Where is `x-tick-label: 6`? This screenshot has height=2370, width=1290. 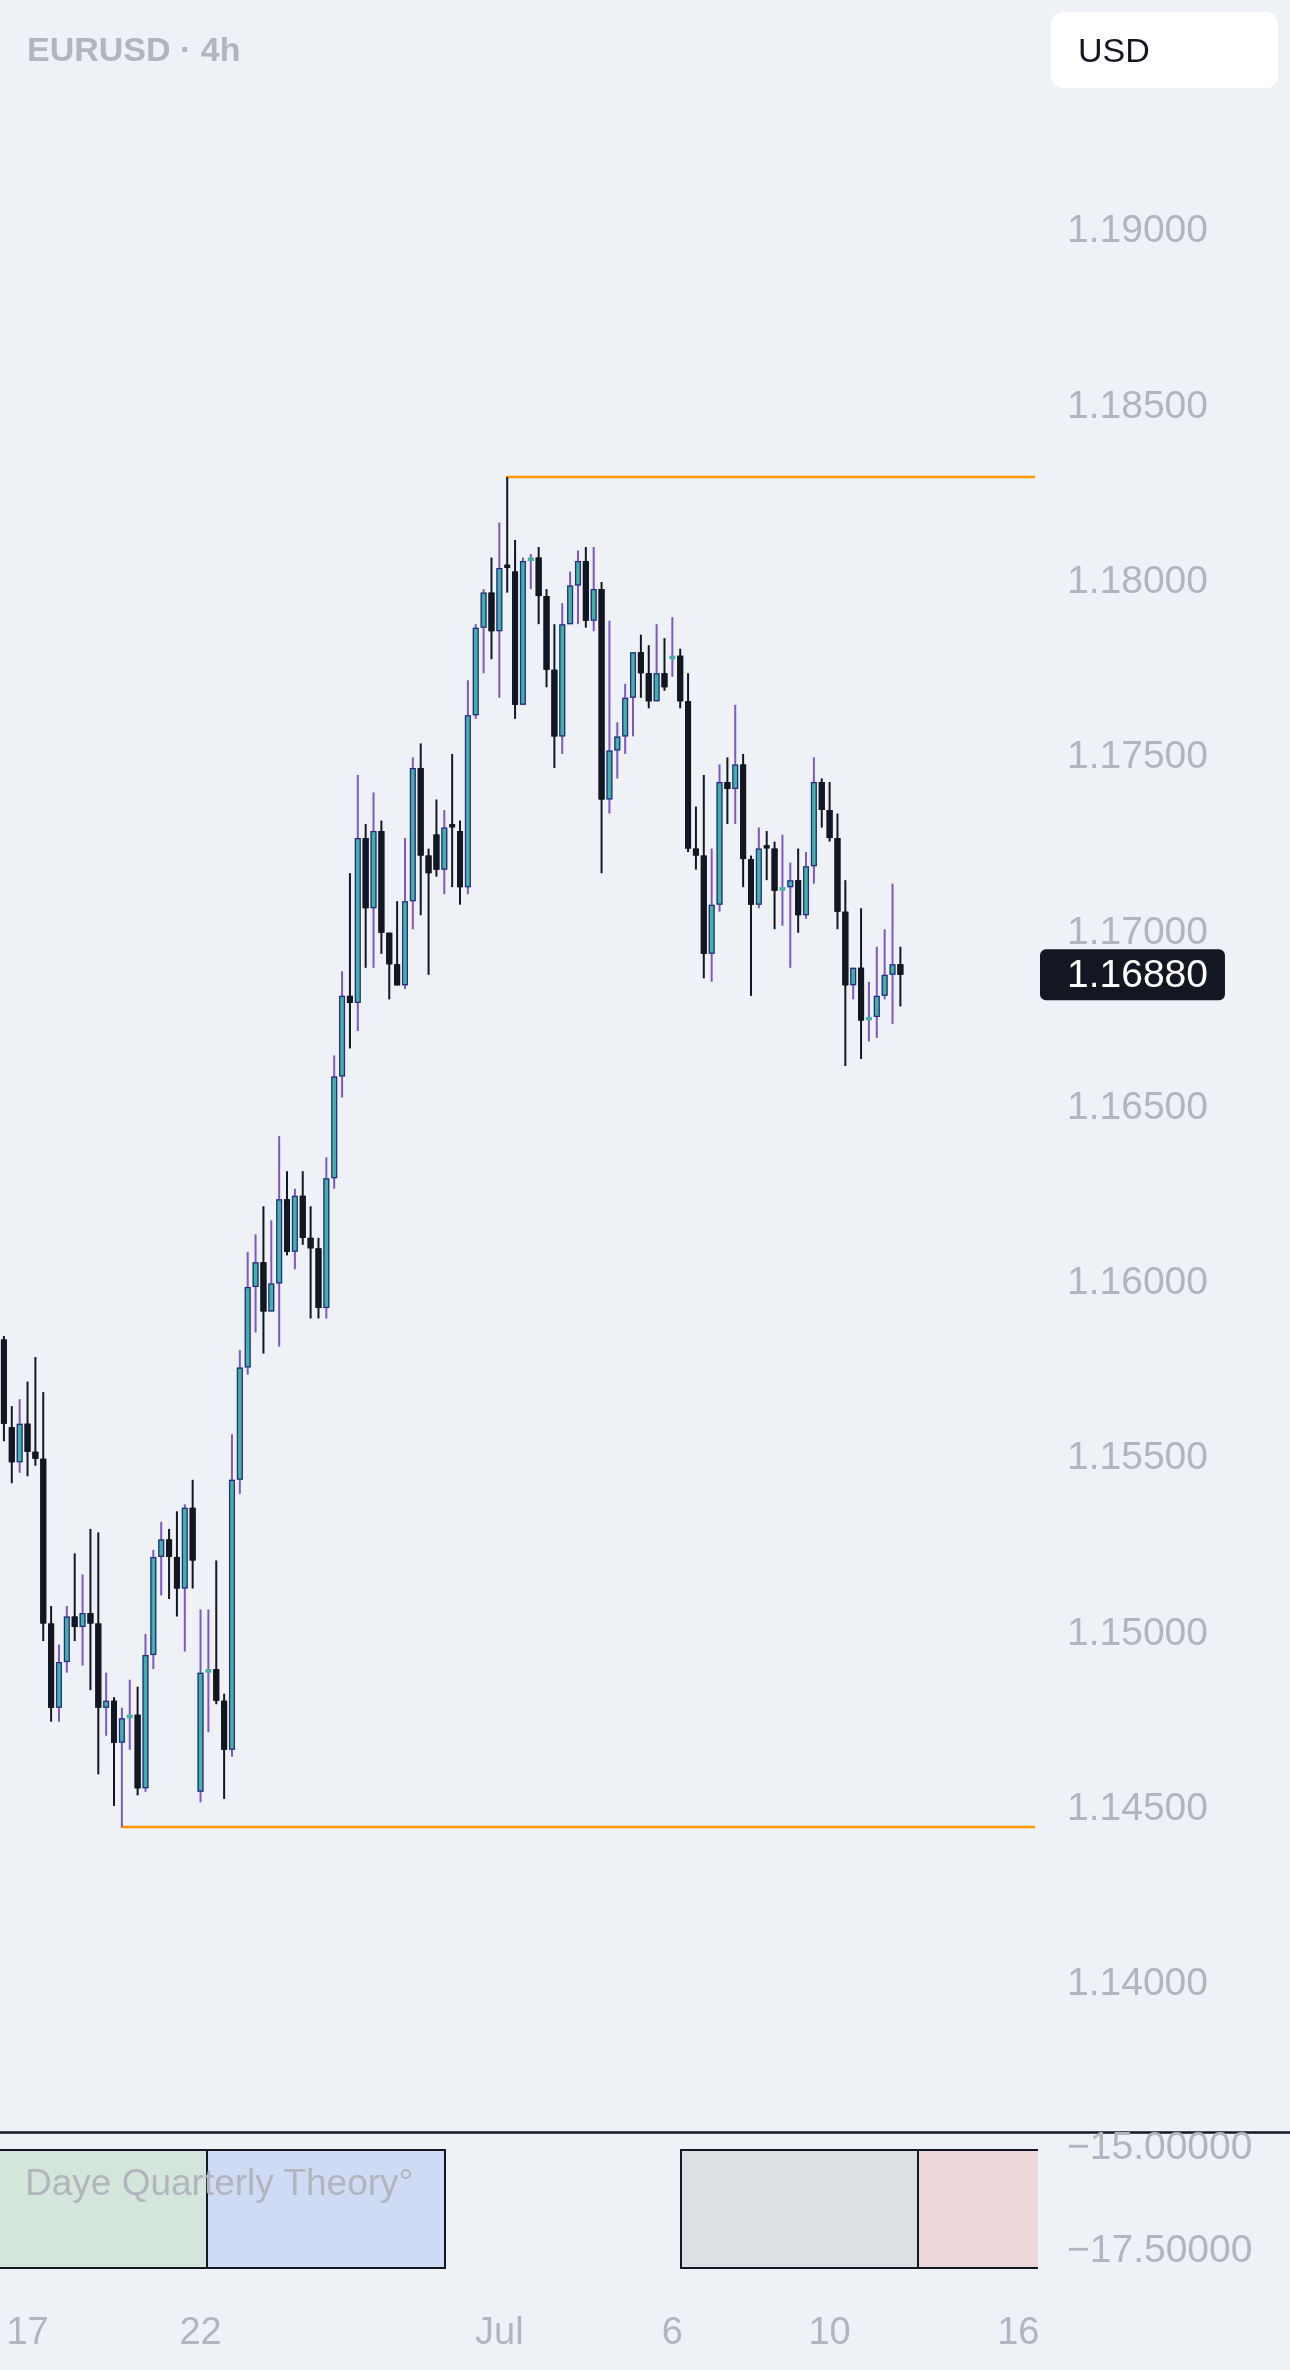 x-tick-label: 6 is located at coordinates (672, 2331).